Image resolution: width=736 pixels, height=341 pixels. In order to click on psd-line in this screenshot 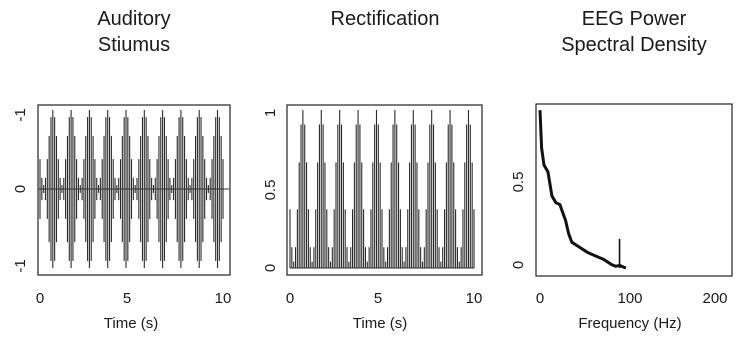, I will do `click(582, 190)`.